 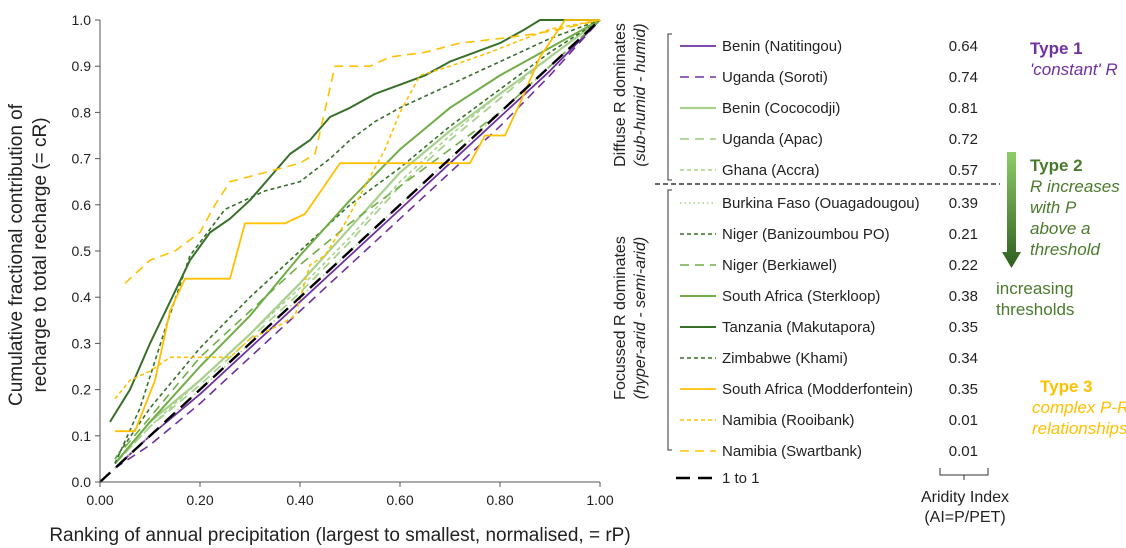 What do you see at coordinates (781, 108) in the screenshot?
I see `legend-label-benin-cococodji: Benin (Cococodji)` at bounding box center [781, 108].